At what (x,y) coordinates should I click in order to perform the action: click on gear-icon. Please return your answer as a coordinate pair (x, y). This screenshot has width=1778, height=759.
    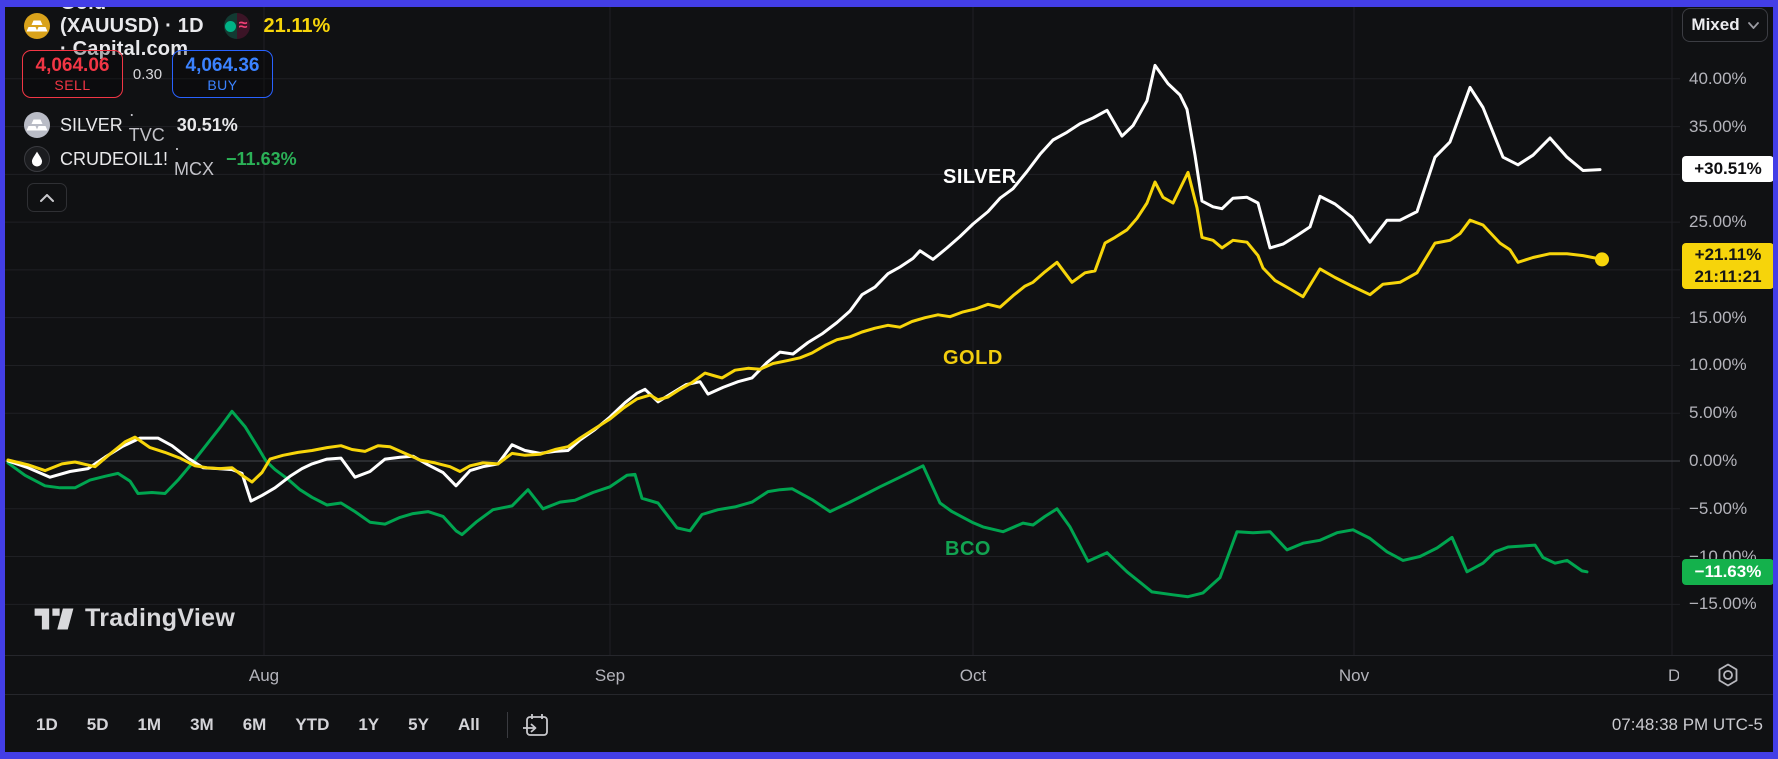
    Looking at the image, I should click on (1728, 675).